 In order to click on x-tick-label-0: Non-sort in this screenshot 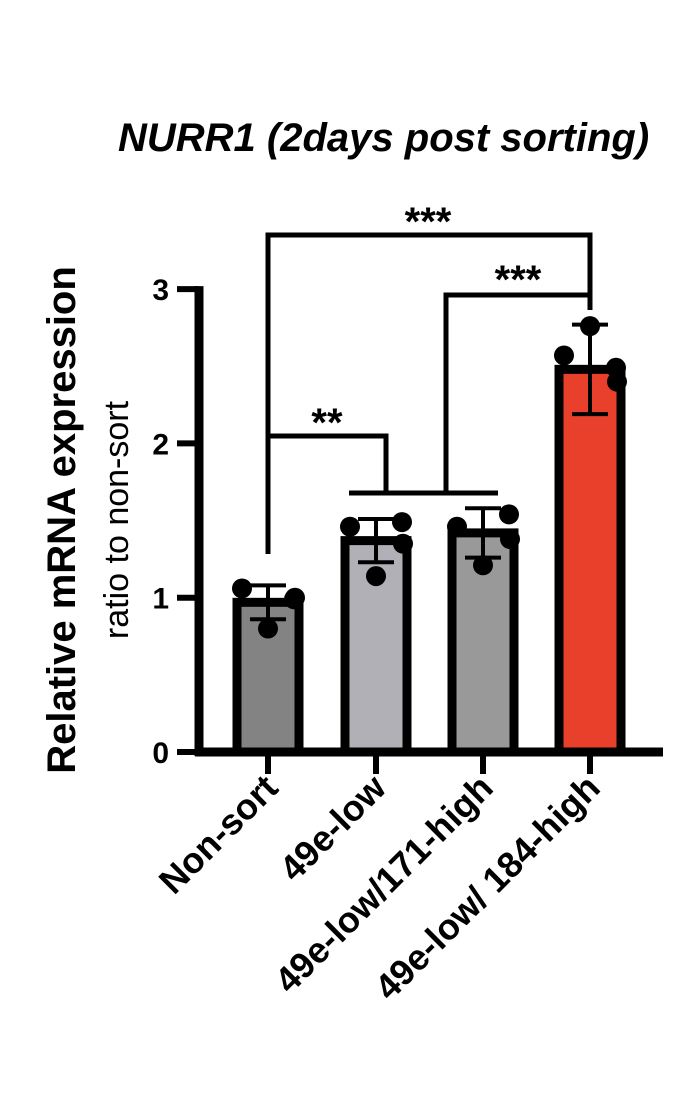, I will do `click(218, 834)`.